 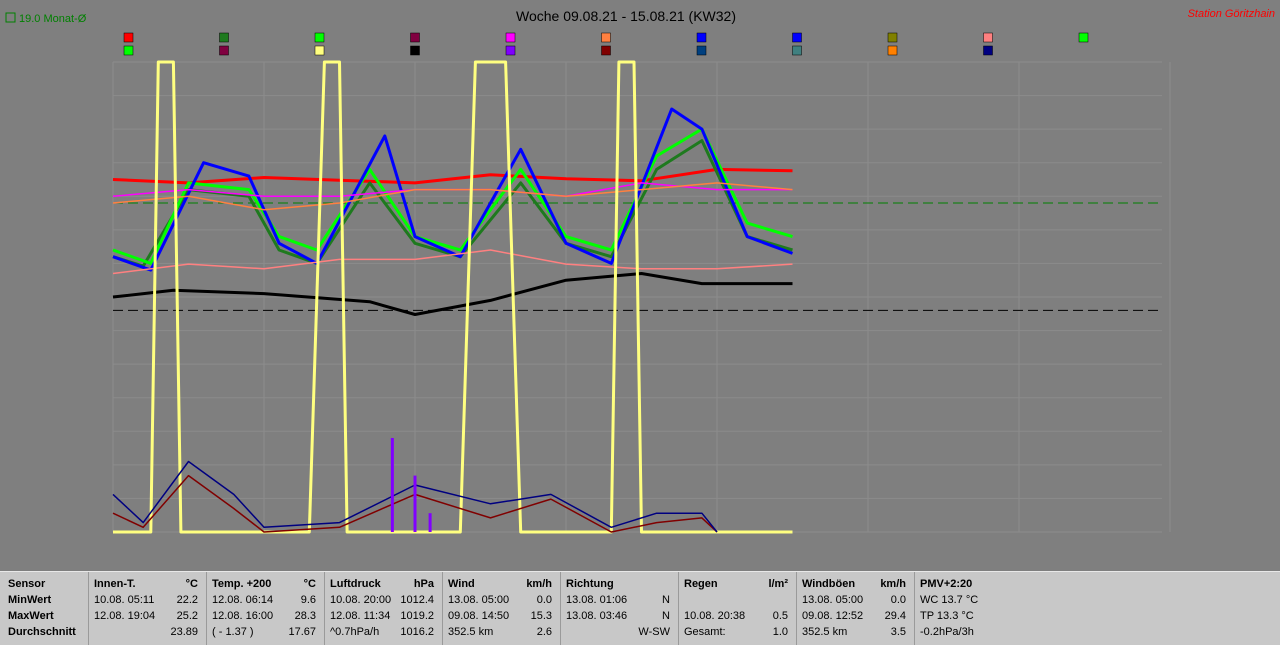 I want to click on summary-head: Wind, so click(x=461, y=584).